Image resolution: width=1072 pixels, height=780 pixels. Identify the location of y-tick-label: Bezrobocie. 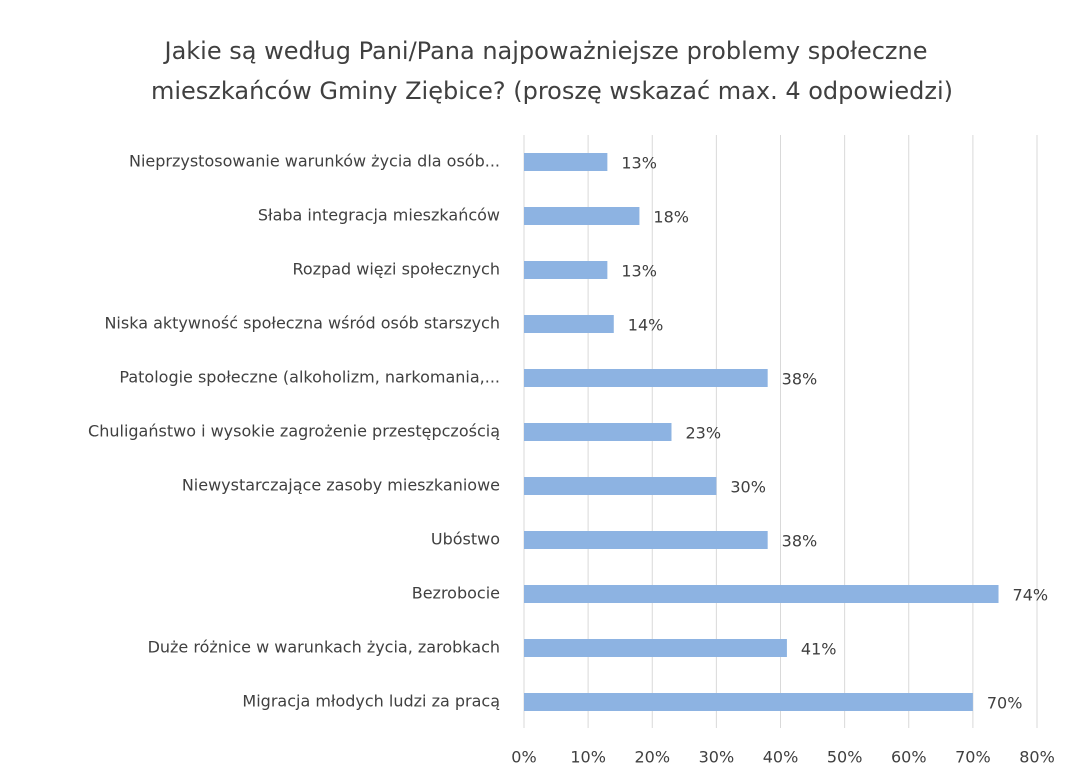
(456, 593).